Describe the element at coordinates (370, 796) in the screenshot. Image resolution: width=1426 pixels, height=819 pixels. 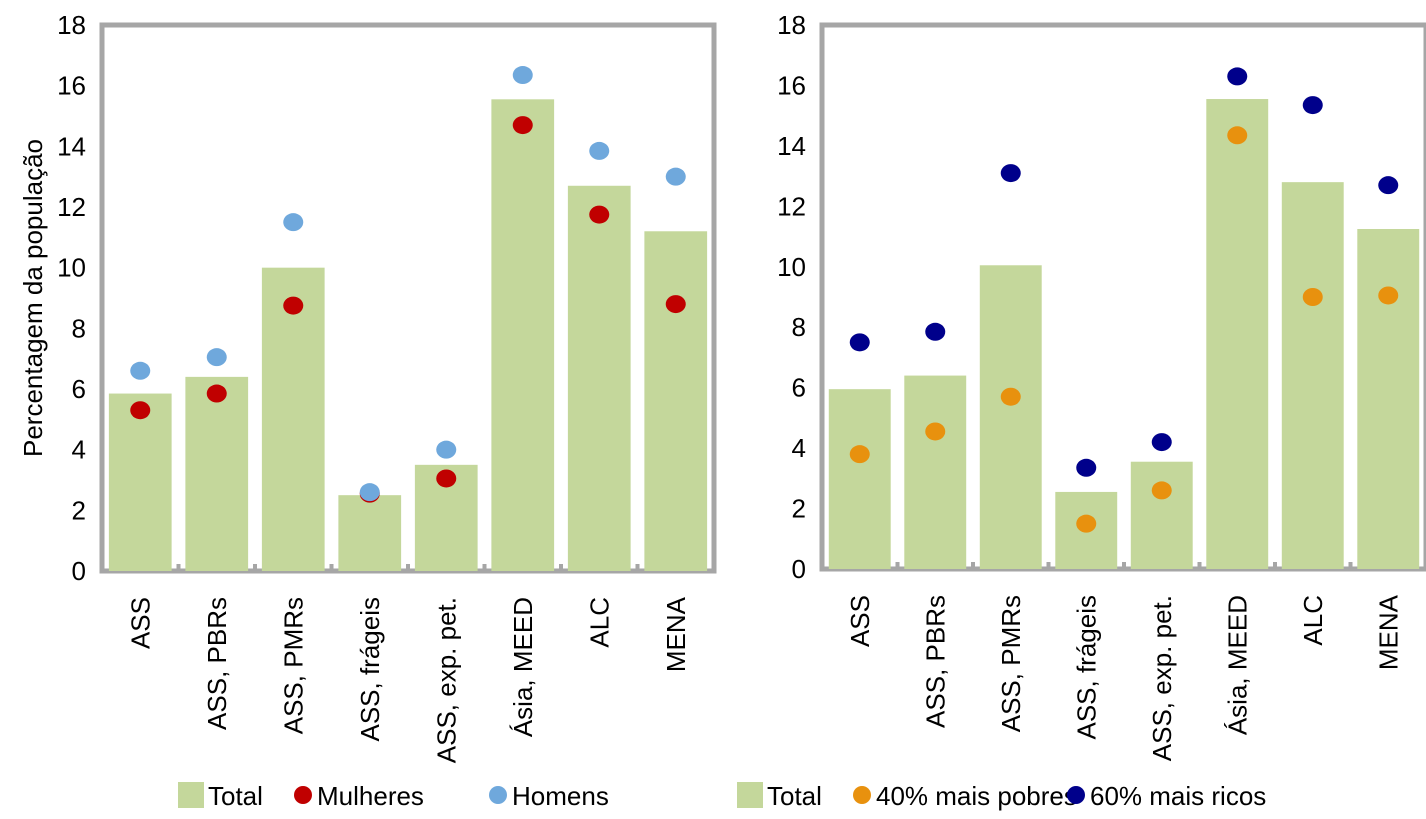
I see `legend-label: Mulheres` at that location.